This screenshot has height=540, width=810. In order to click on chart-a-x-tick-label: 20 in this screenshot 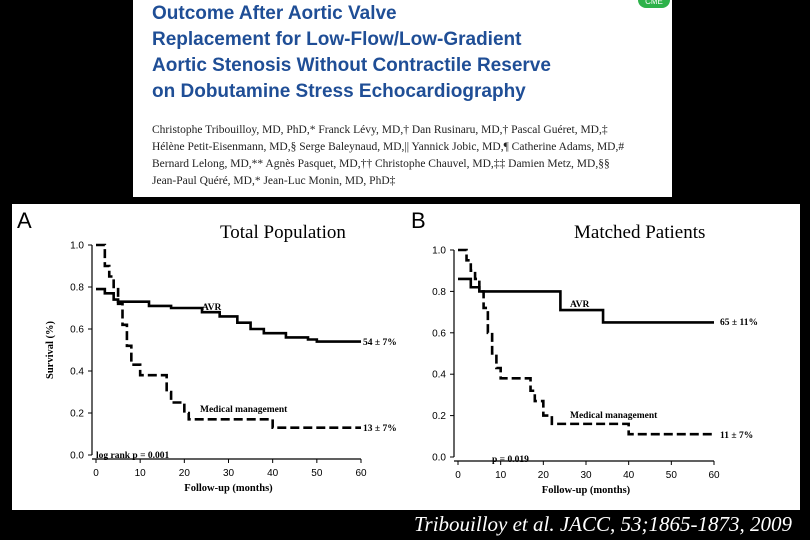, I will do `click(185, 473)`.